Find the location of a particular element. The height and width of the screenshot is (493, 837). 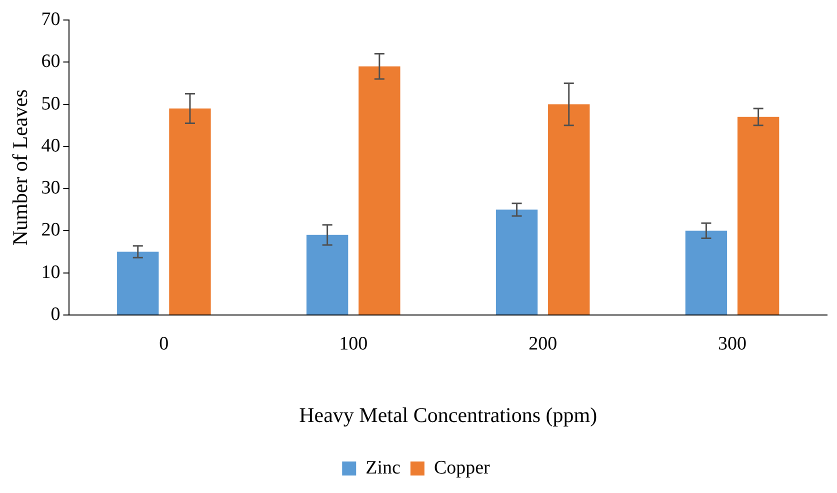

x-tick-label: 300 is located at coordinates (732, 343).